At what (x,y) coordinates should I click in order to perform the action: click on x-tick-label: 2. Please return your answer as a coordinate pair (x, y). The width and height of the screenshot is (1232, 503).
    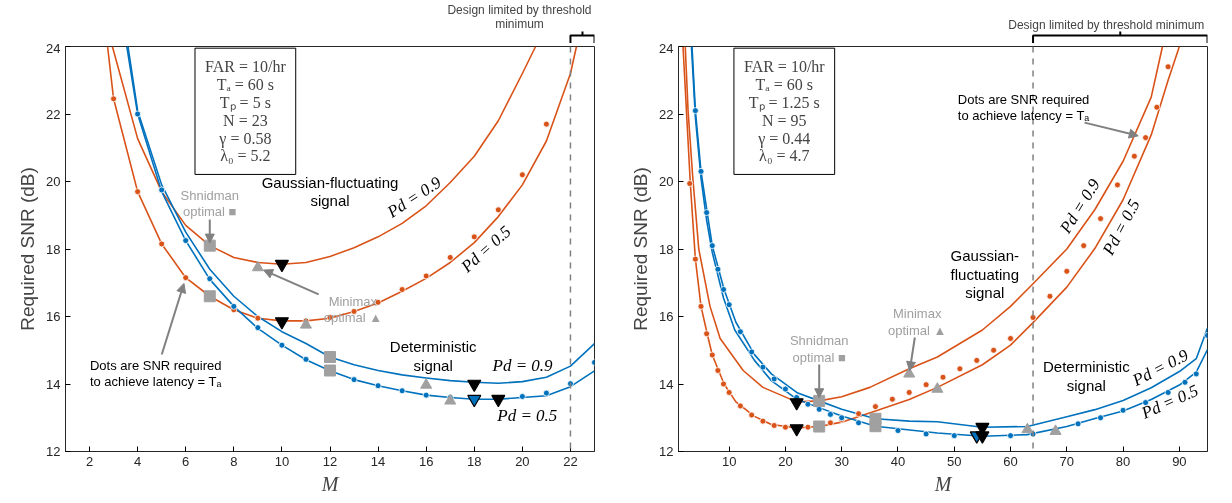
    Looking at the image, I should click on (89, 461).